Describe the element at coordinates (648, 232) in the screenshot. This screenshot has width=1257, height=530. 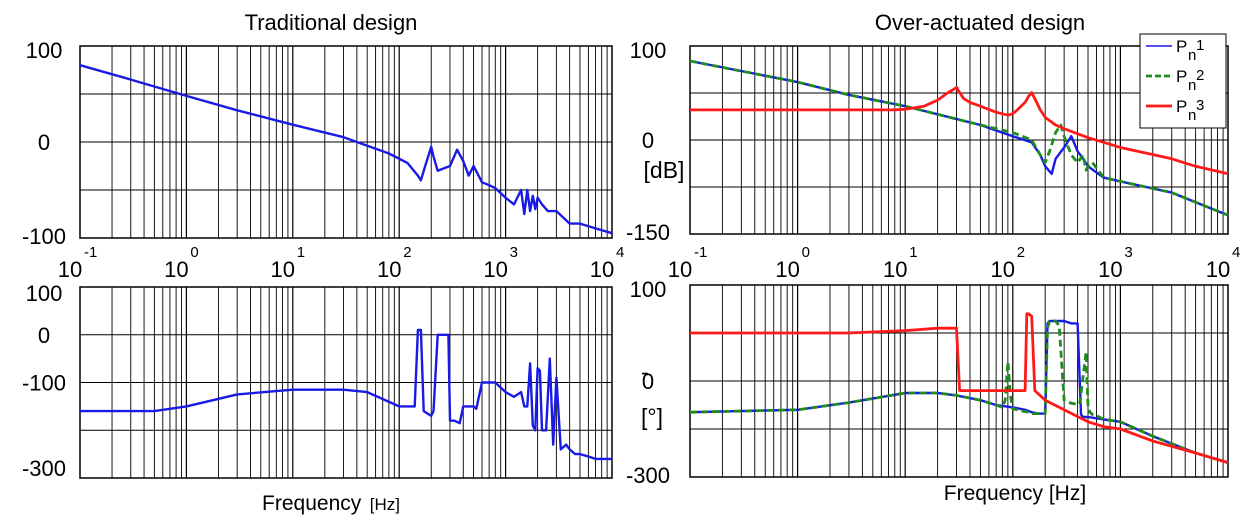
I see `y-tick-label: -150` at that location.